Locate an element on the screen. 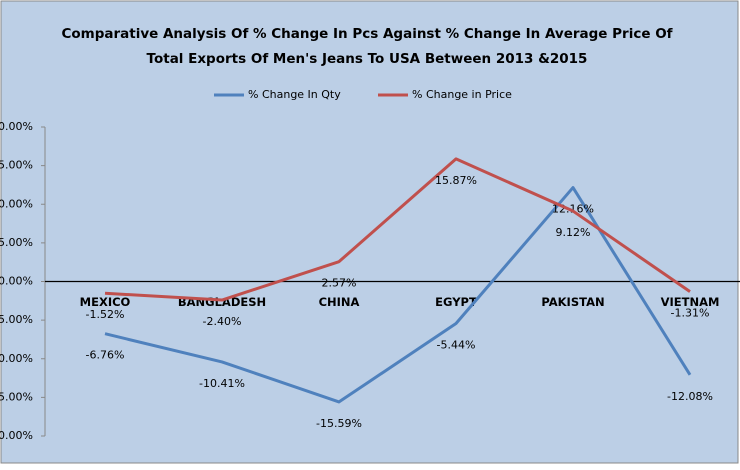  data-label: -1.31% is located at coordinates (690, 313).